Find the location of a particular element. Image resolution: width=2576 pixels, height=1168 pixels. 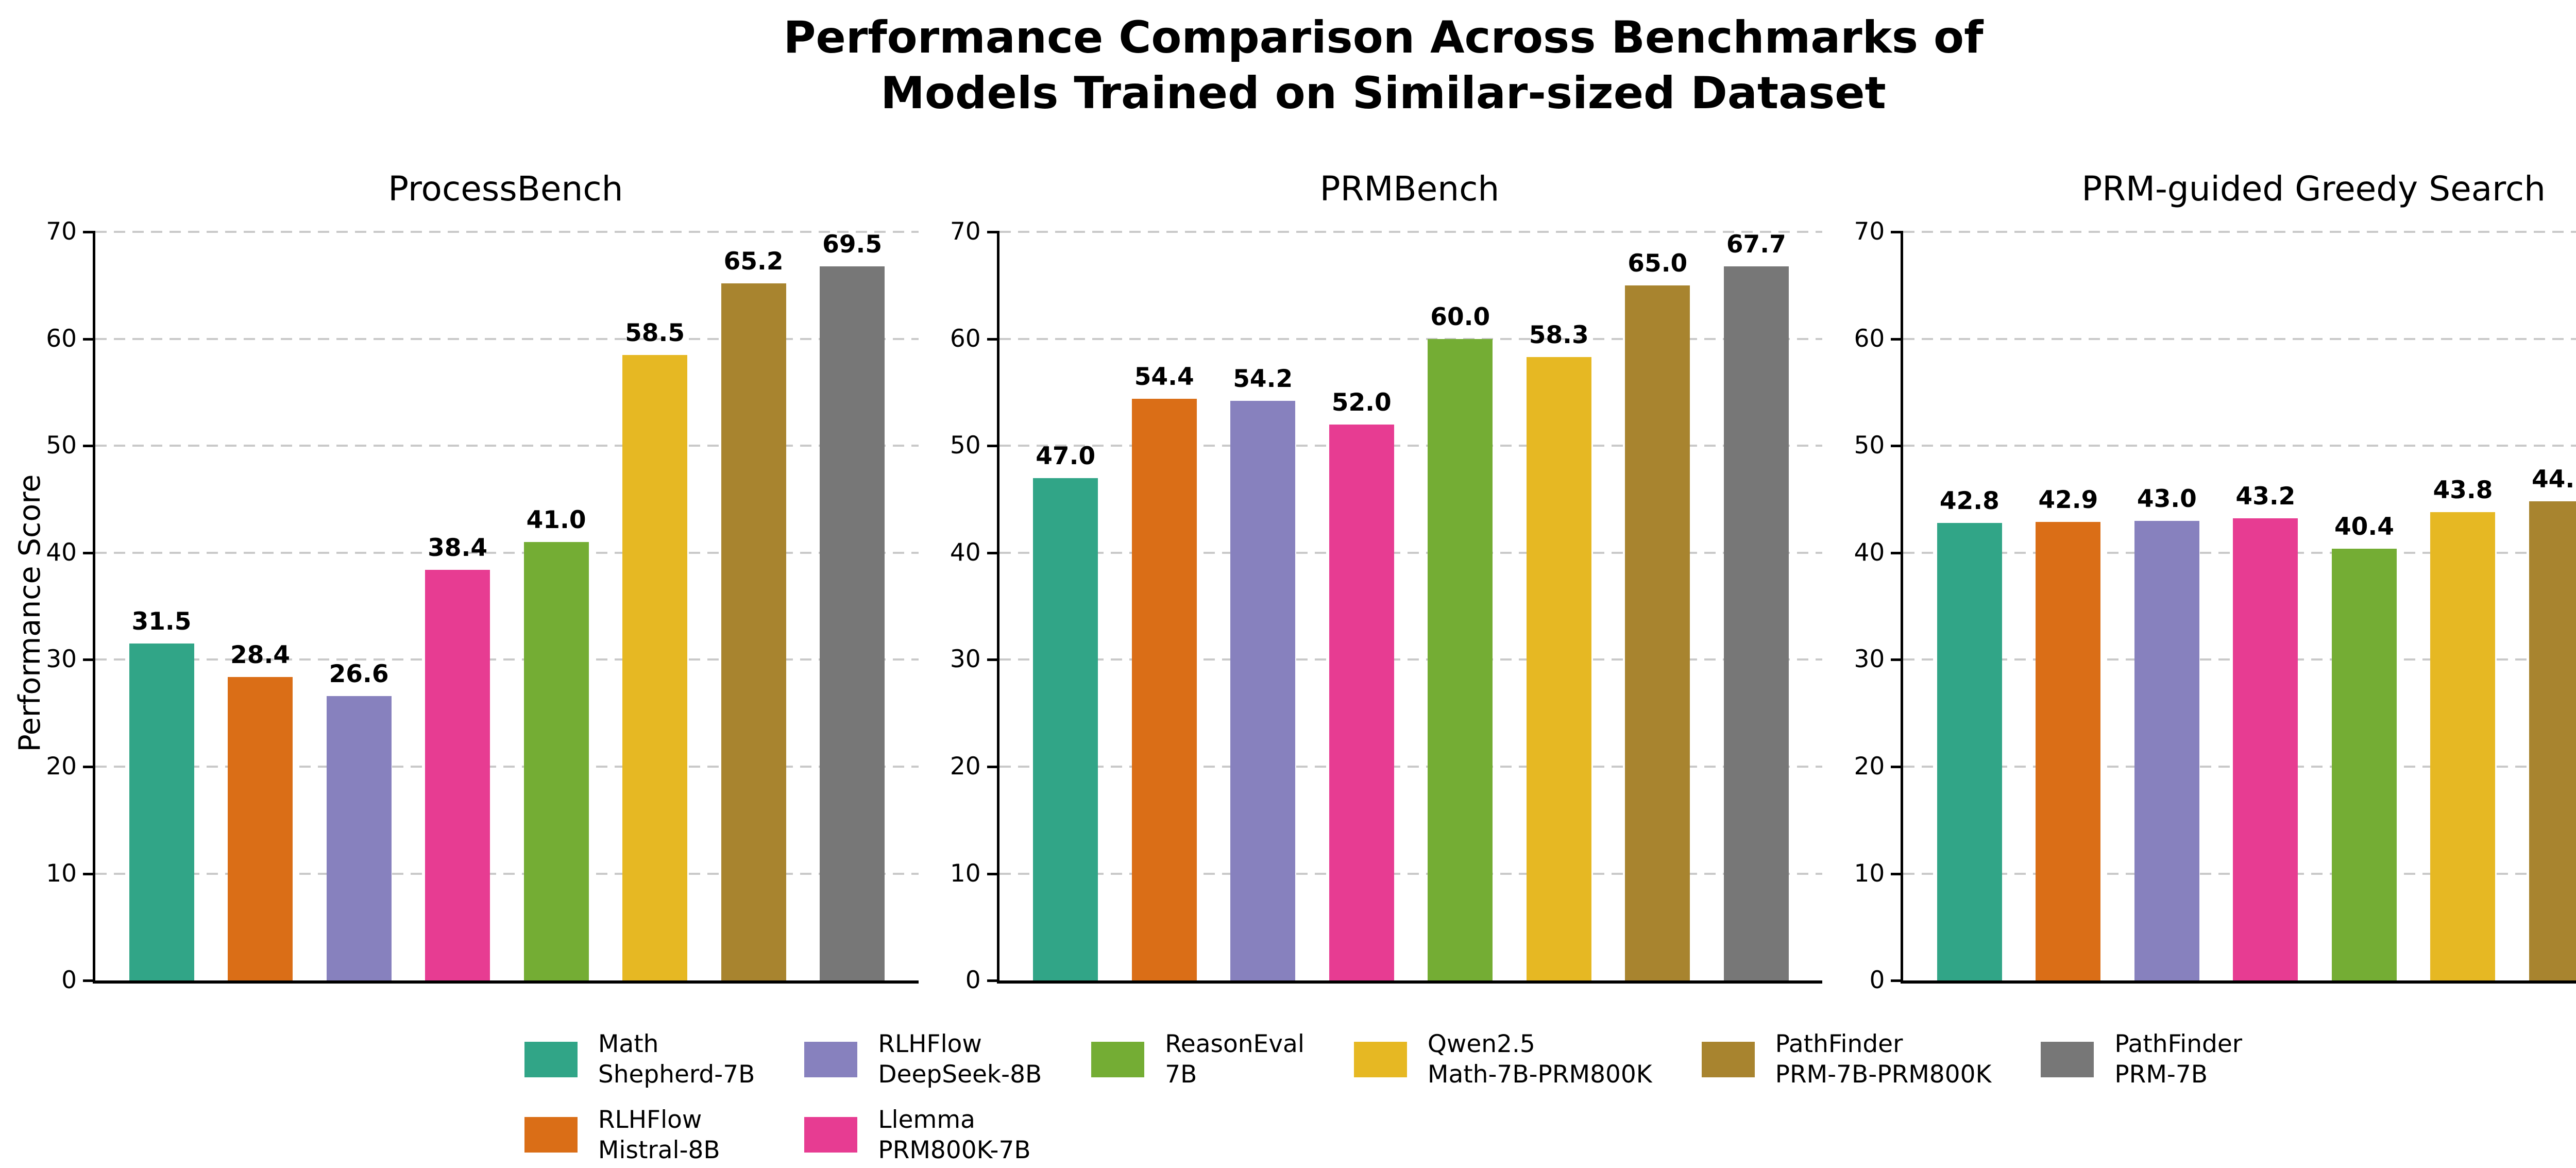

legend-entry-rlhflow-mistral-8b: RLHFlow Mistral-8B is located at coordinates (639, 1135).